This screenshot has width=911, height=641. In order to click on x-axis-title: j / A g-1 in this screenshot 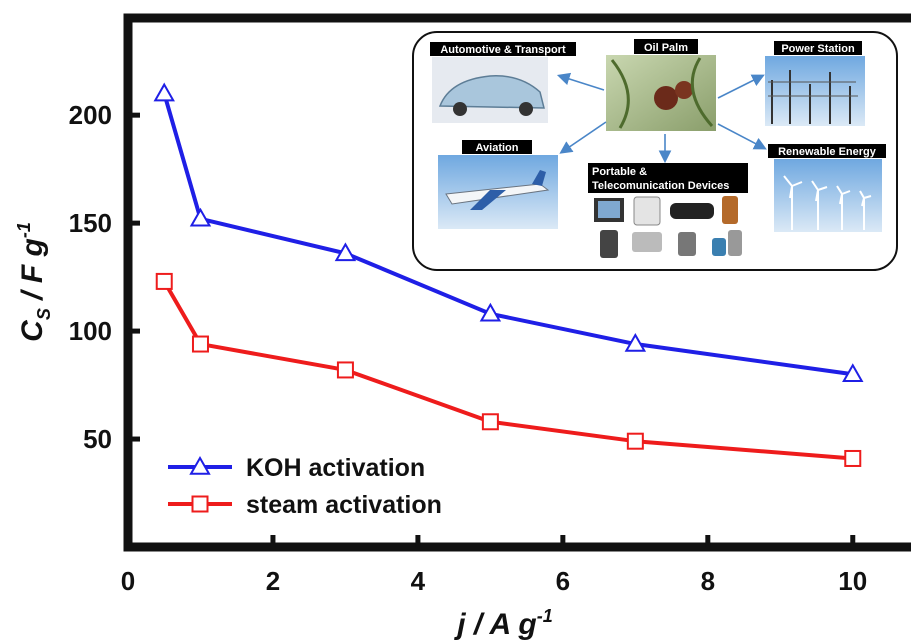, I will do `click(502, 623)`.